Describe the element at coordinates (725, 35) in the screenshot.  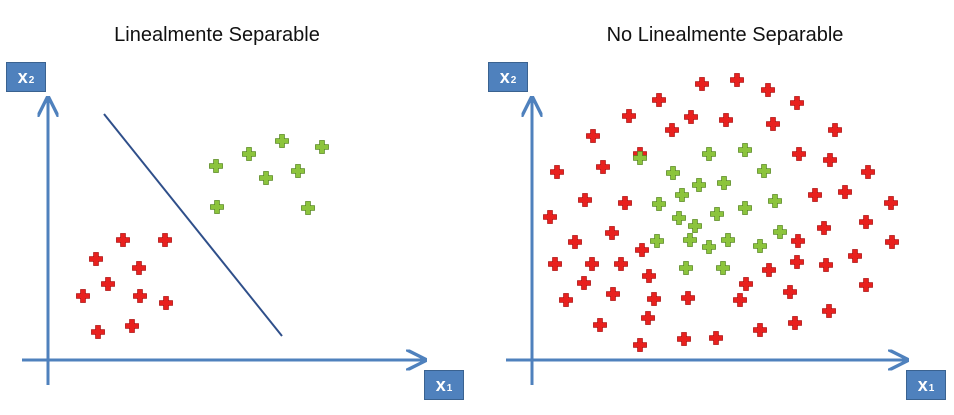
I see `panel-title-nonlinear: No Linealmente Separable` at that location.